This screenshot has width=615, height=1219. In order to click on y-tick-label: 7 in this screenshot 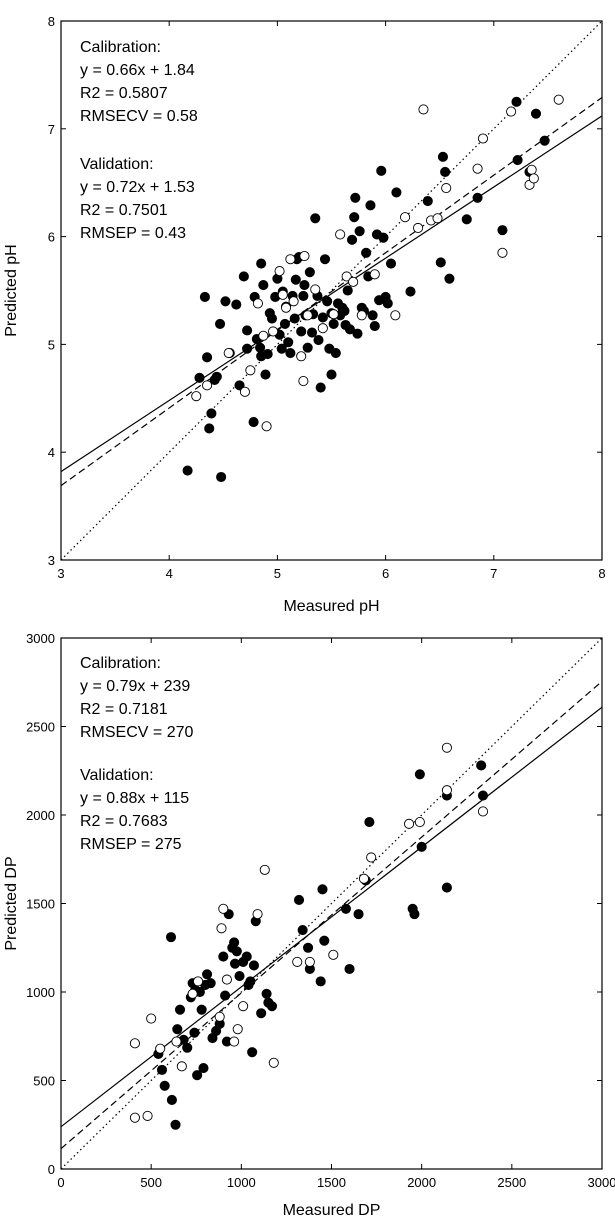, I will do `click(51, 129)`.